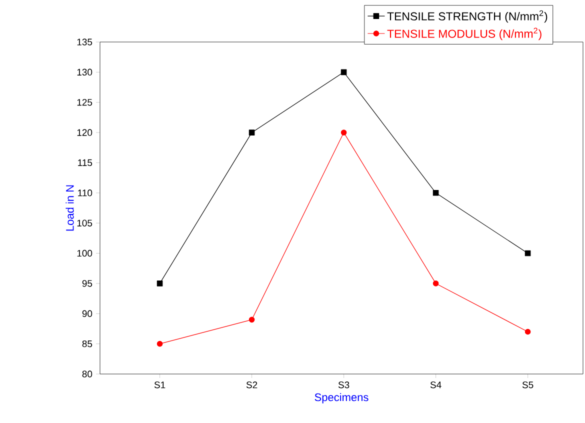  Describe the element at coordinates (344, 385) in the screenshot. I see `x-tick-label: S3` at that location.